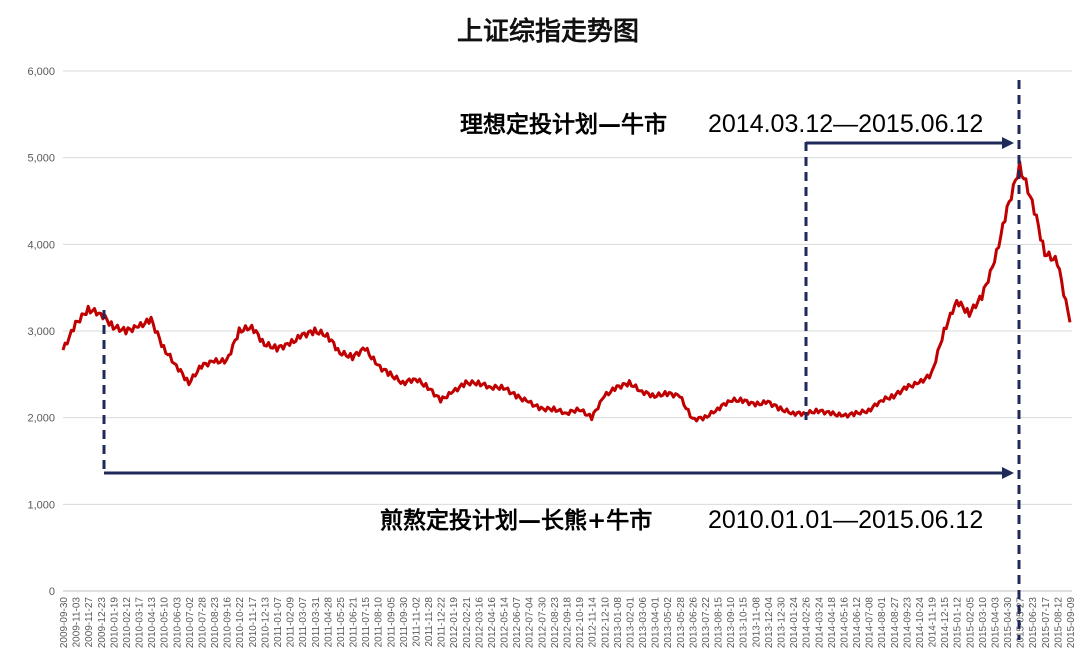 The height and width of the screenshot is (660, 1080). I want to click on x-tick-label: 2015-08-12, so click(1058, 623).